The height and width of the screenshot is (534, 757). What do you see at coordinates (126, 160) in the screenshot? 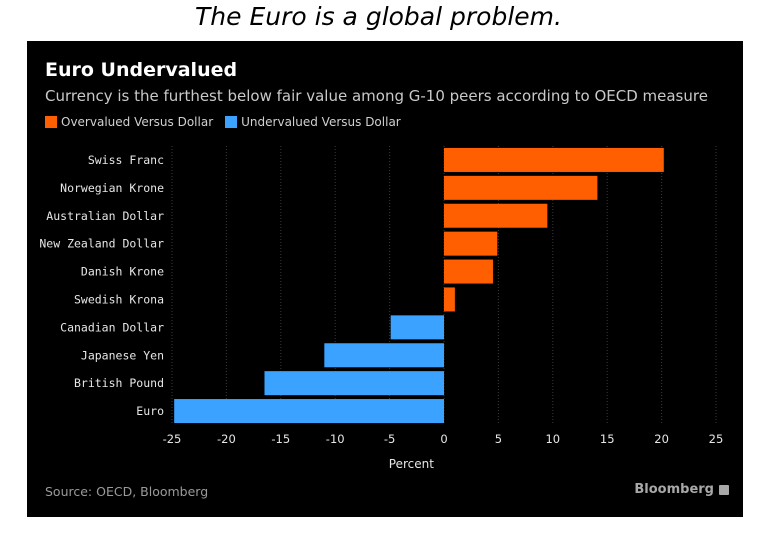
I see `category-label: Swiss Franc` at bounding box center [126, 160].